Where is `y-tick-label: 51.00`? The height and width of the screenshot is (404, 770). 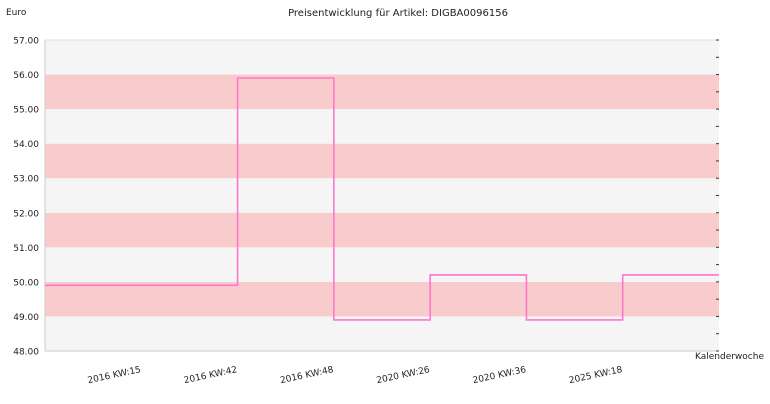 y-tick-label: 51.00 is located at coordinates (26, 249).